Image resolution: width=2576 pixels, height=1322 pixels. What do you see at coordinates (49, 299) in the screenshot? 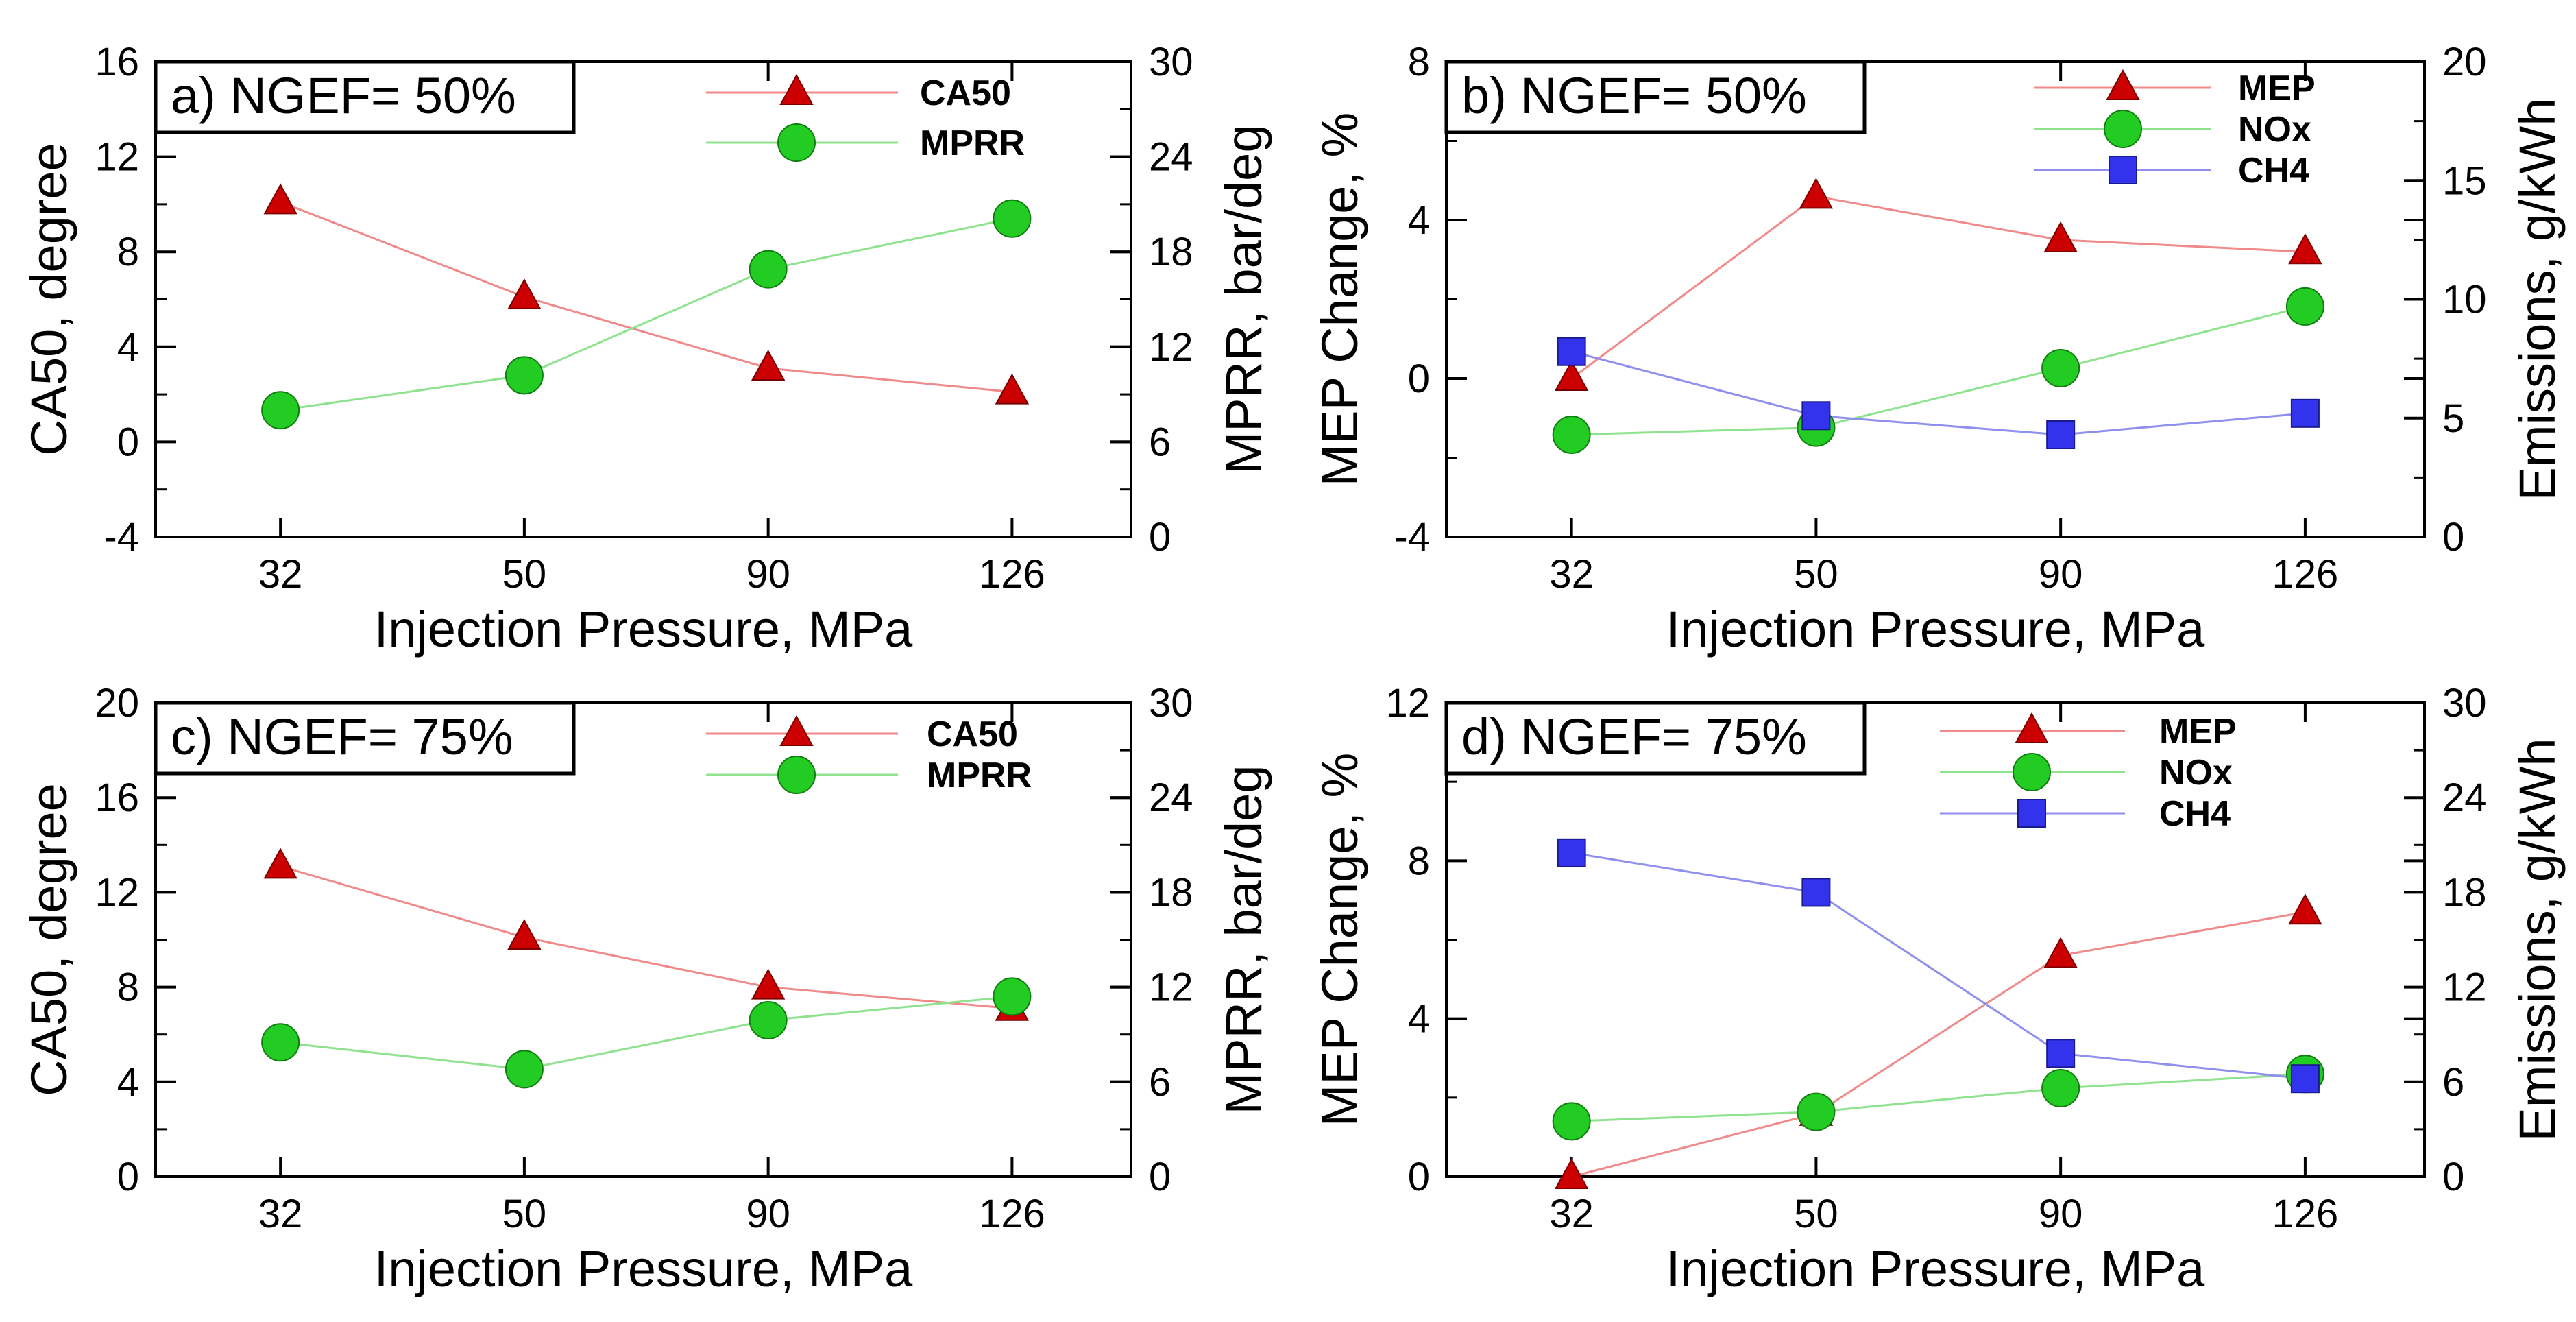
I see `y-axis-title: CA50, degree` at bounding box center [49, 299].